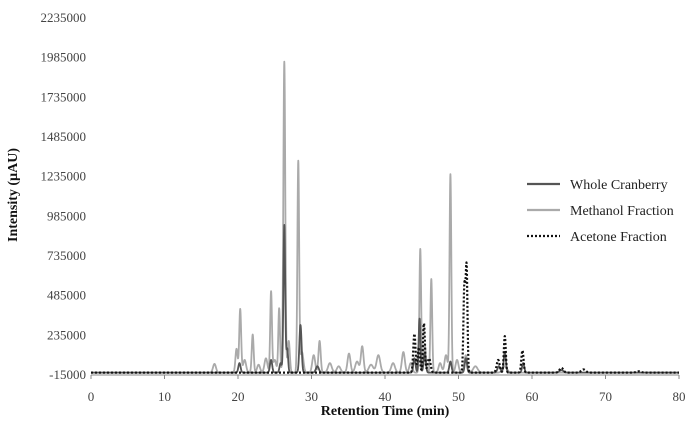 This screenshot has height=421, width=700. Describe the element at coordinates (385, 411) in the screenshot. I see `x-axis-title: Retention Time (min)` at that location.